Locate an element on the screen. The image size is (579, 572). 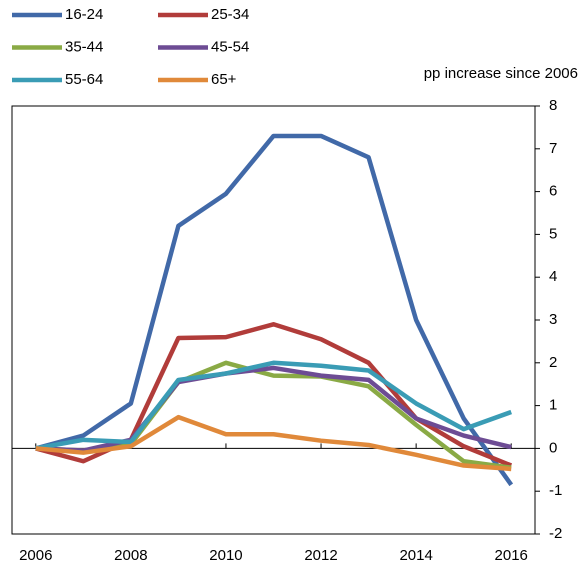
legend-label: 55-64 is located at coordinates (84, 79).